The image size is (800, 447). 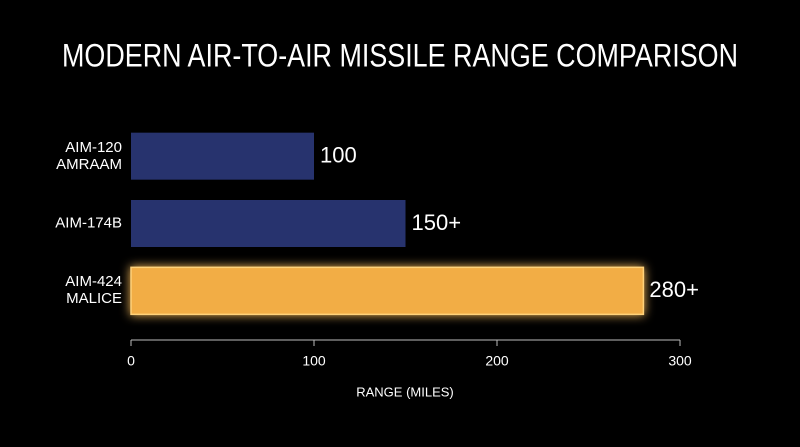 What do you see at coordinates (88, 223) in the screenshot?
I see `y-tick-label: AIM-174B` at bounding box center [88, 223].